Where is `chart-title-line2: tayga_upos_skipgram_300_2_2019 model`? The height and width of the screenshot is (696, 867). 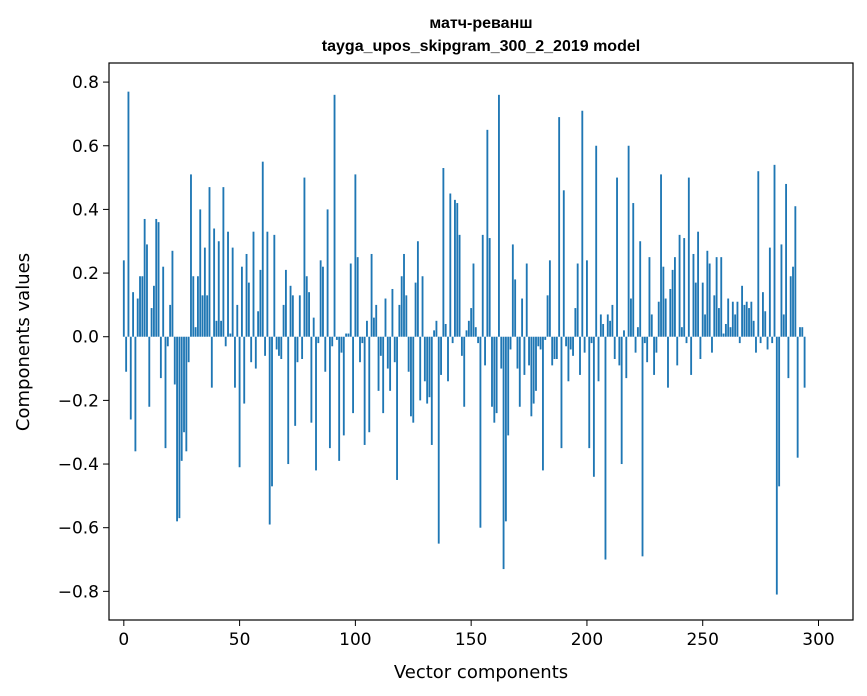 chart-title-line2: tayga_upos_skipgram_300_2_2019 model is located at coordinates (481, 46).